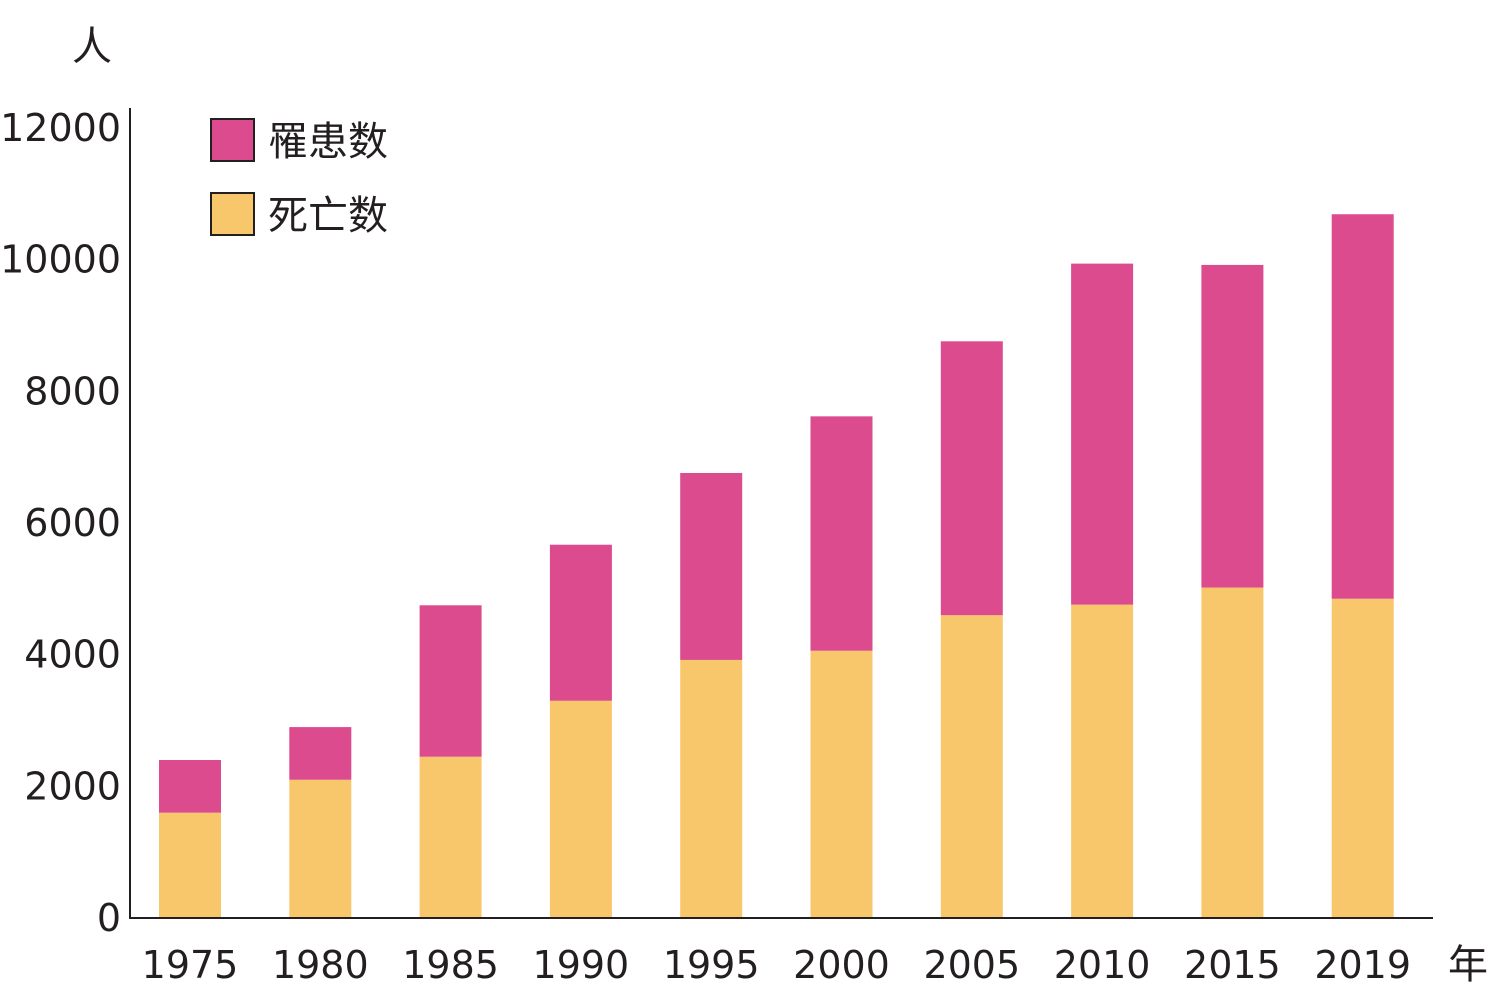 This screenshot has height=1000, width=1500. Describe the element at coordinates (450, 681) in the screenshot. I see `bar-1985-incidence` at that location.